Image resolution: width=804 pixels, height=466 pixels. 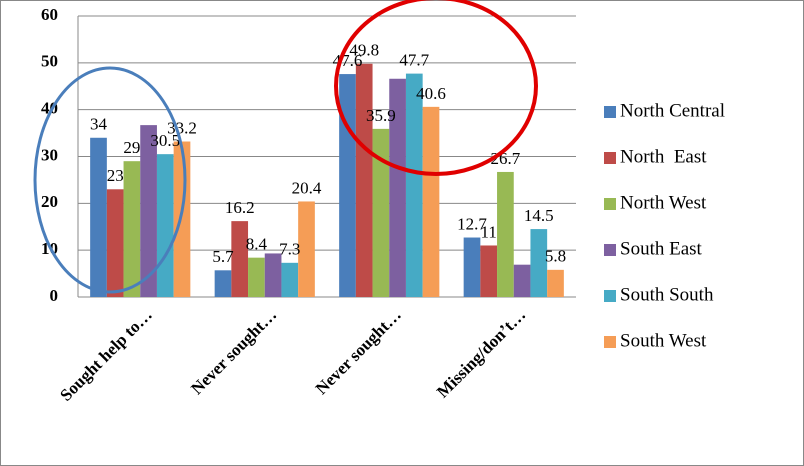 What do you see at coordinates (661, 248) in the screenshot?
I see `legend-label: South East` at bounding box center [661, 248].